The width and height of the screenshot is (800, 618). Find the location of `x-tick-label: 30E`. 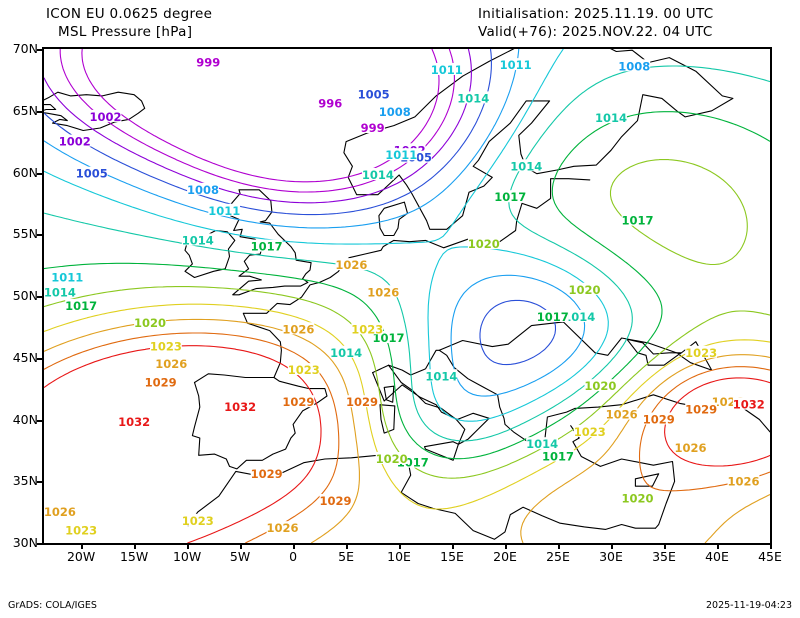

x-tick-label: 30E is located at coordinates (611, 556).